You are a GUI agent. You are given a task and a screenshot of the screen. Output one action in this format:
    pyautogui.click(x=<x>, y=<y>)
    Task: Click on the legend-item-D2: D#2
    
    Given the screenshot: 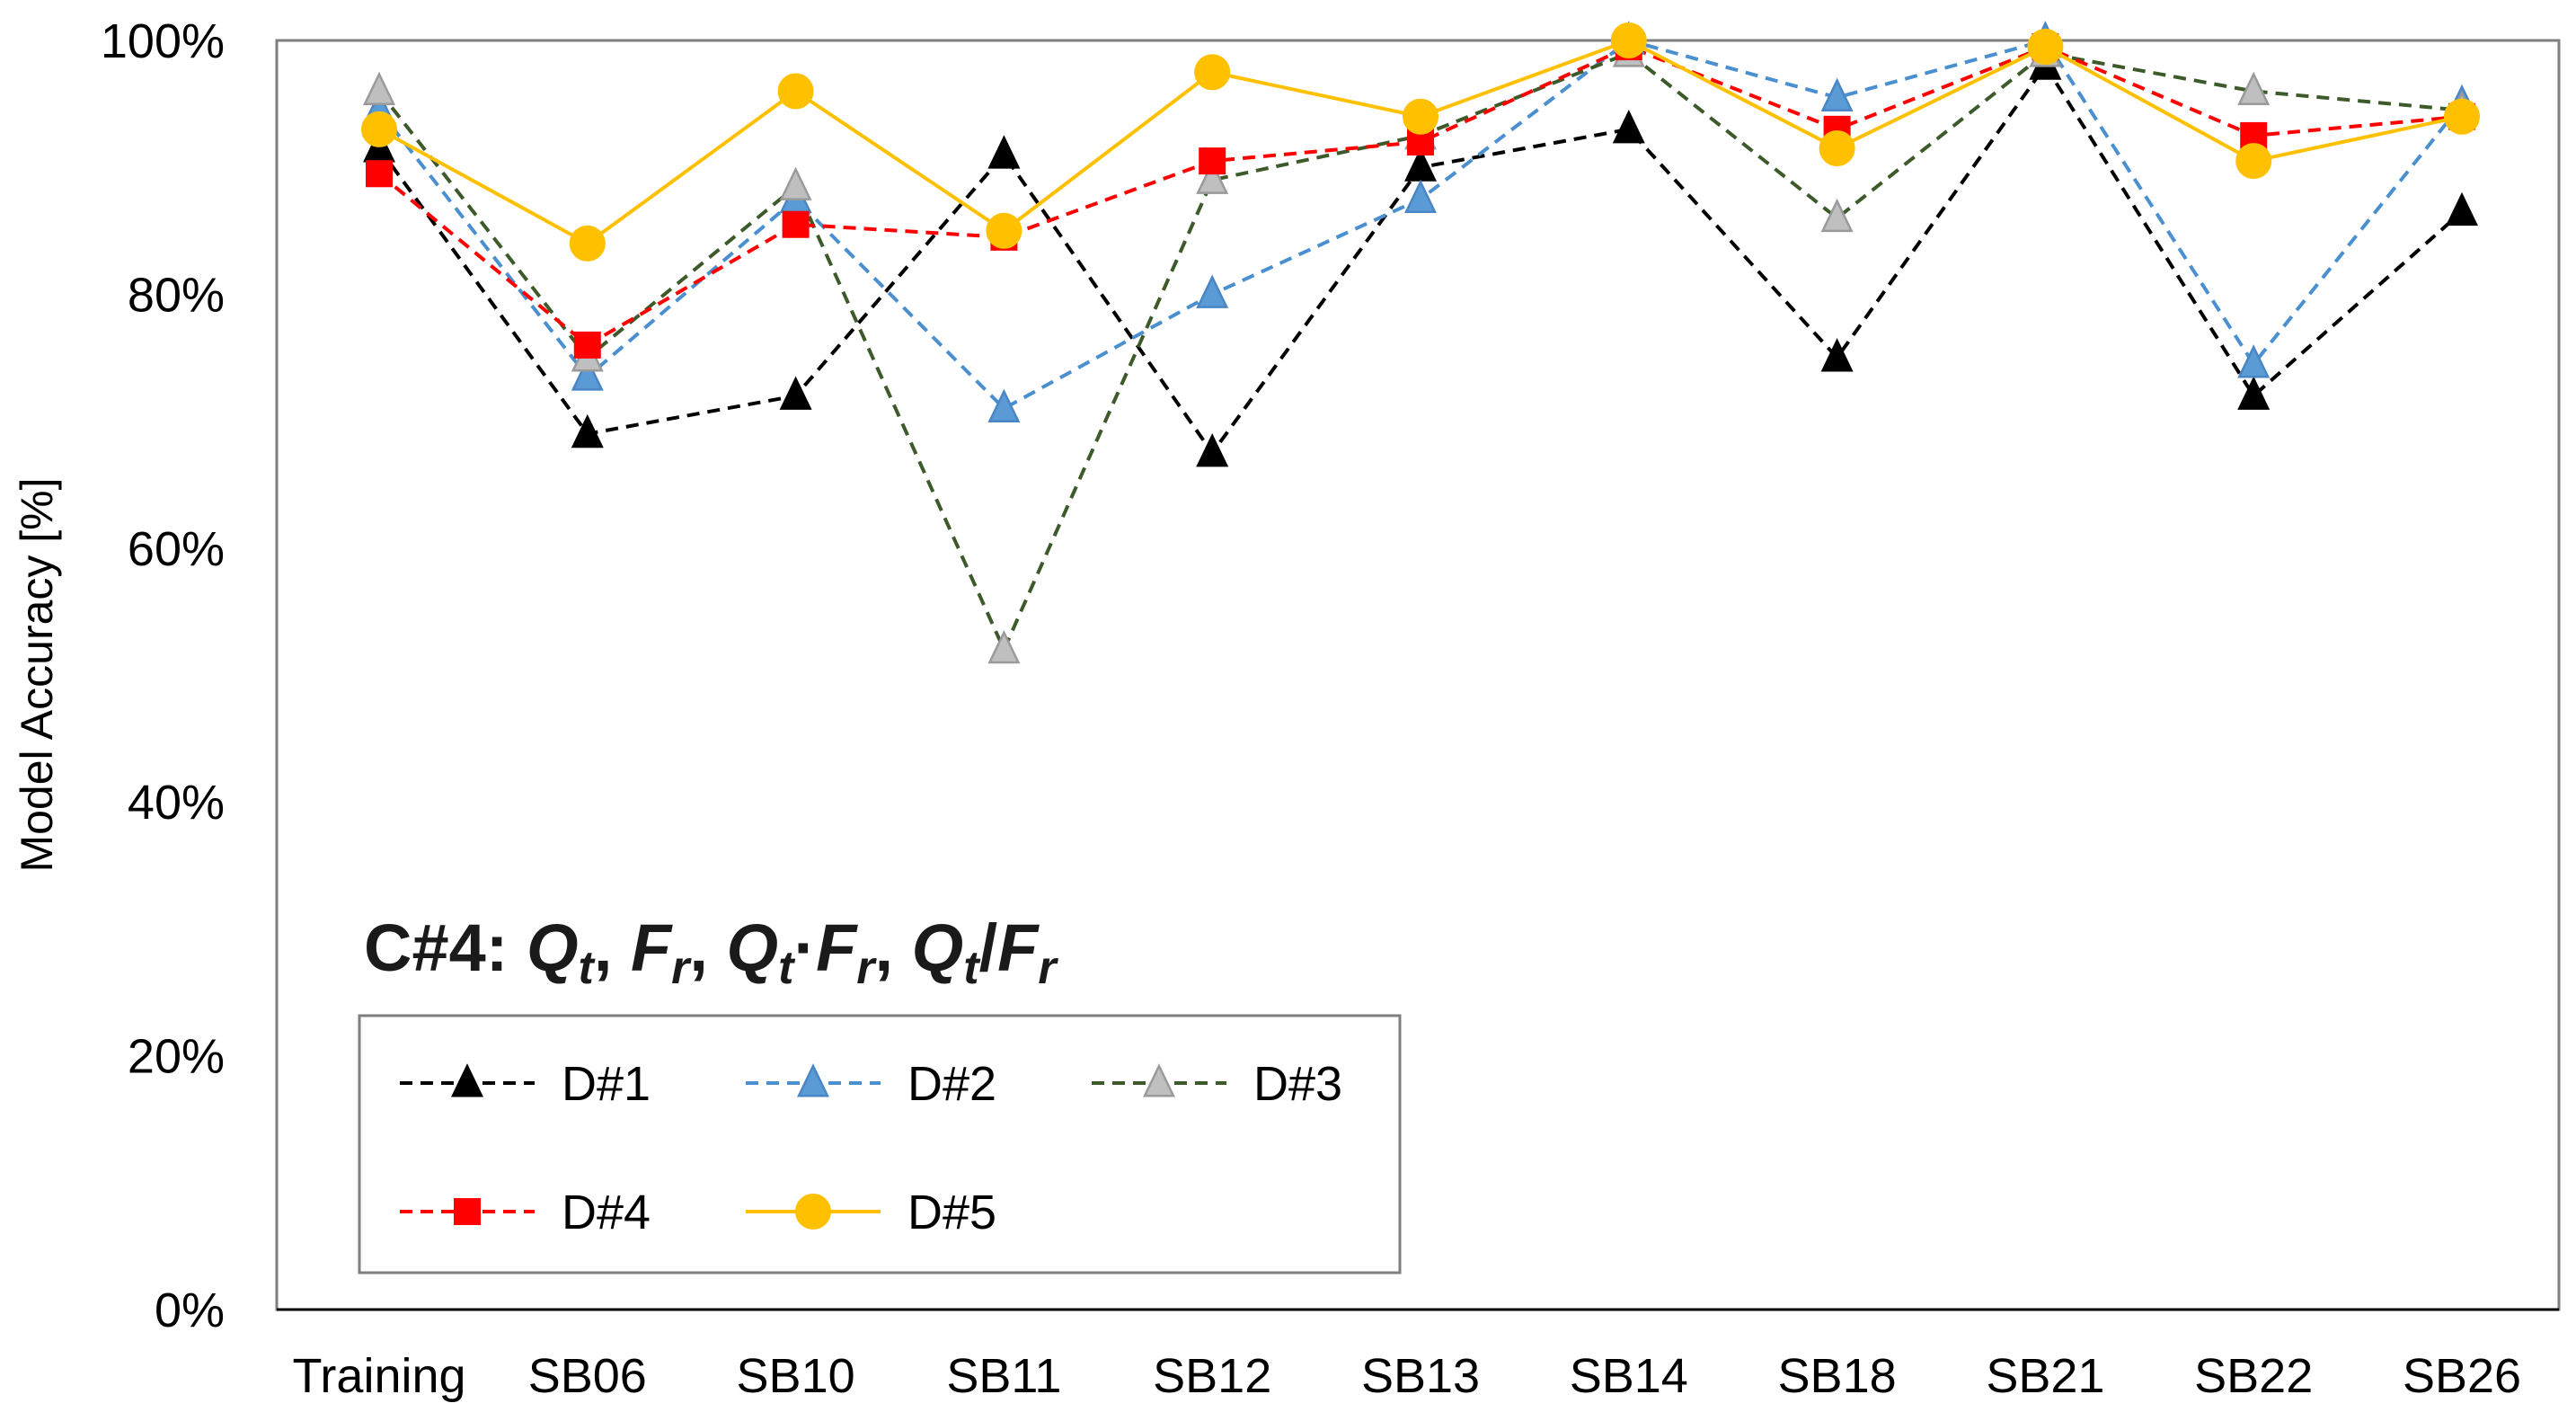 What is the action you would take?
    pyautogui.click(x=871, y=1084)
    